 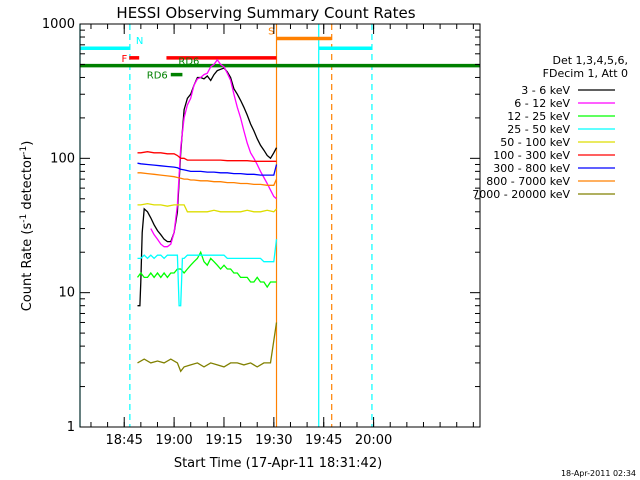 I want to click on legend-title-line: FDecim 1, Att 0, so click(x=585, y=73).